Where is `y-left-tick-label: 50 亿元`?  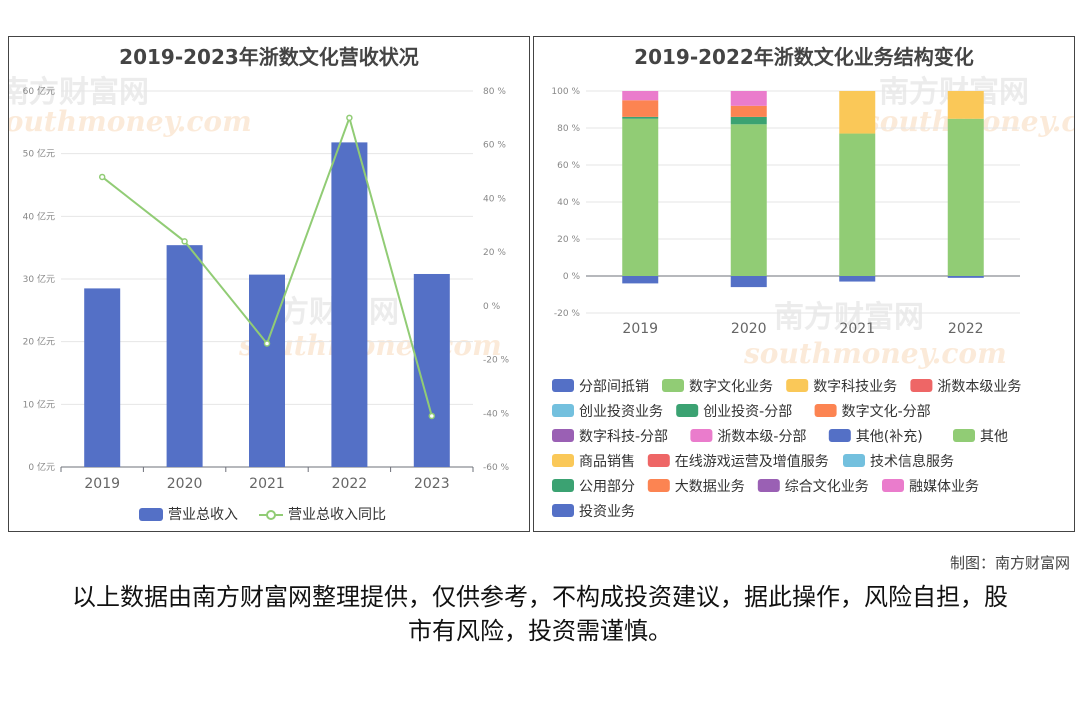 y-left-tick-label: 50 亿元 is located at coordinates (39, 154).